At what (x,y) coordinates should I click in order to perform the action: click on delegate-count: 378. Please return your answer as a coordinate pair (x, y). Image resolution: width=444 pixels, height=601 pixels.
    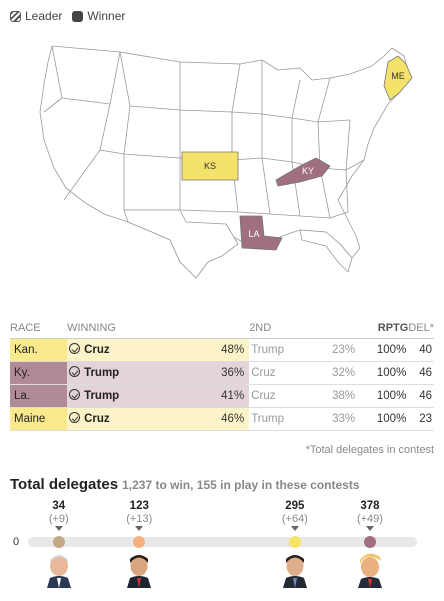
    Looking at the image, I should click on (370, 506).